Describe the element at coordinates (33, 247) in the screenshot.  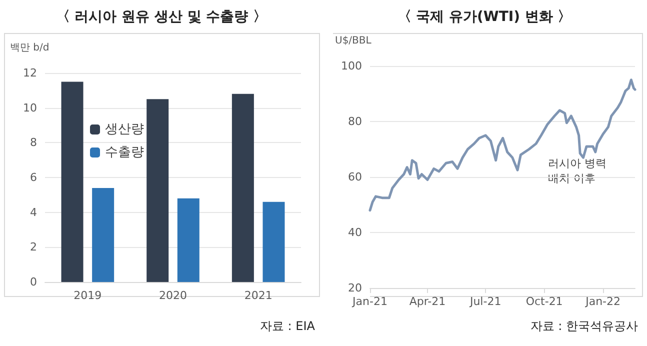
I see `y-tick-label: 2` at that location.